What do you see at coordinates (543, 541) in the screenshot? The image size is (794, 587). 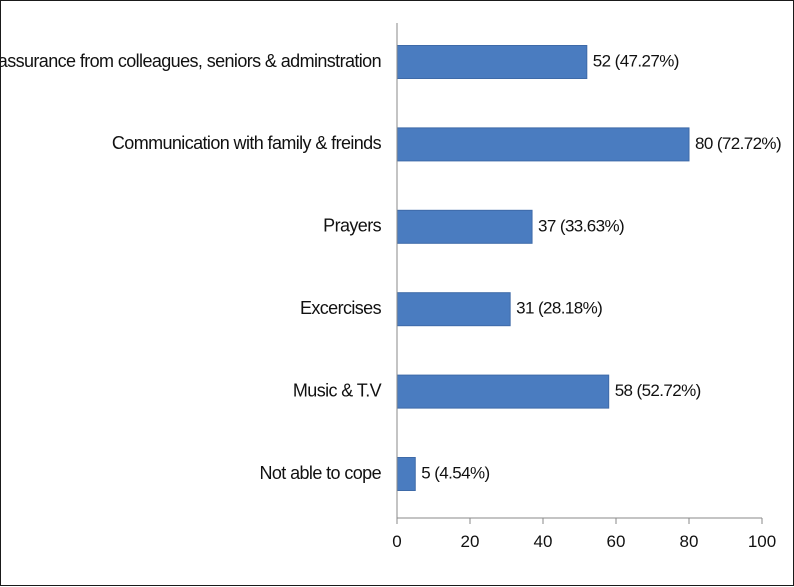 I see `x-tick-label: 40` at bounding box center [543, 541].